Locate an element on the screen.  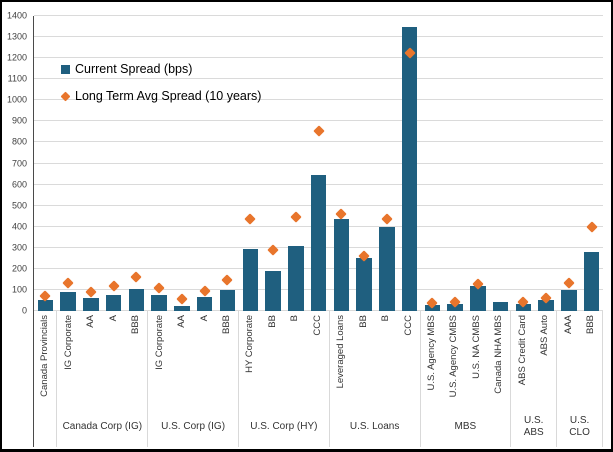
y-tick-label: 1000 is located at coordinates (16, 99).